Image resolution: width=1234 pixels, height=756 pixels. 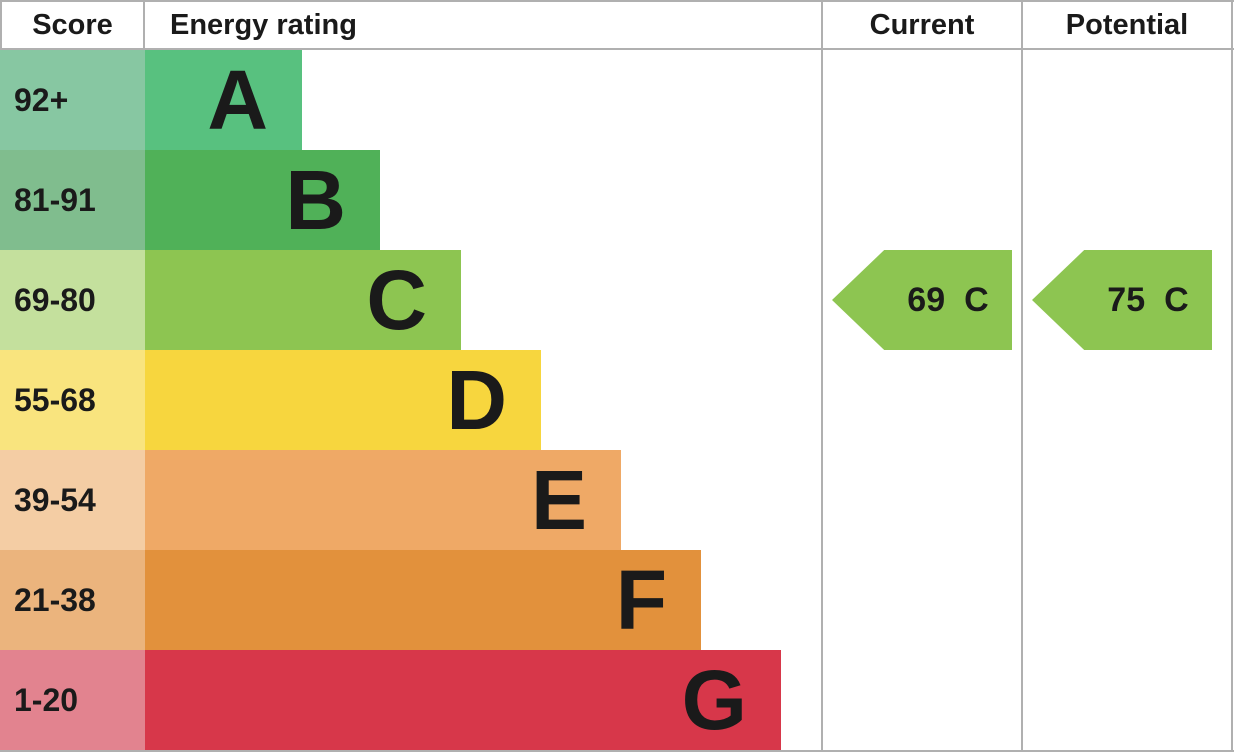 I want to click on rating-bar: A, so click(x=223, y=100).